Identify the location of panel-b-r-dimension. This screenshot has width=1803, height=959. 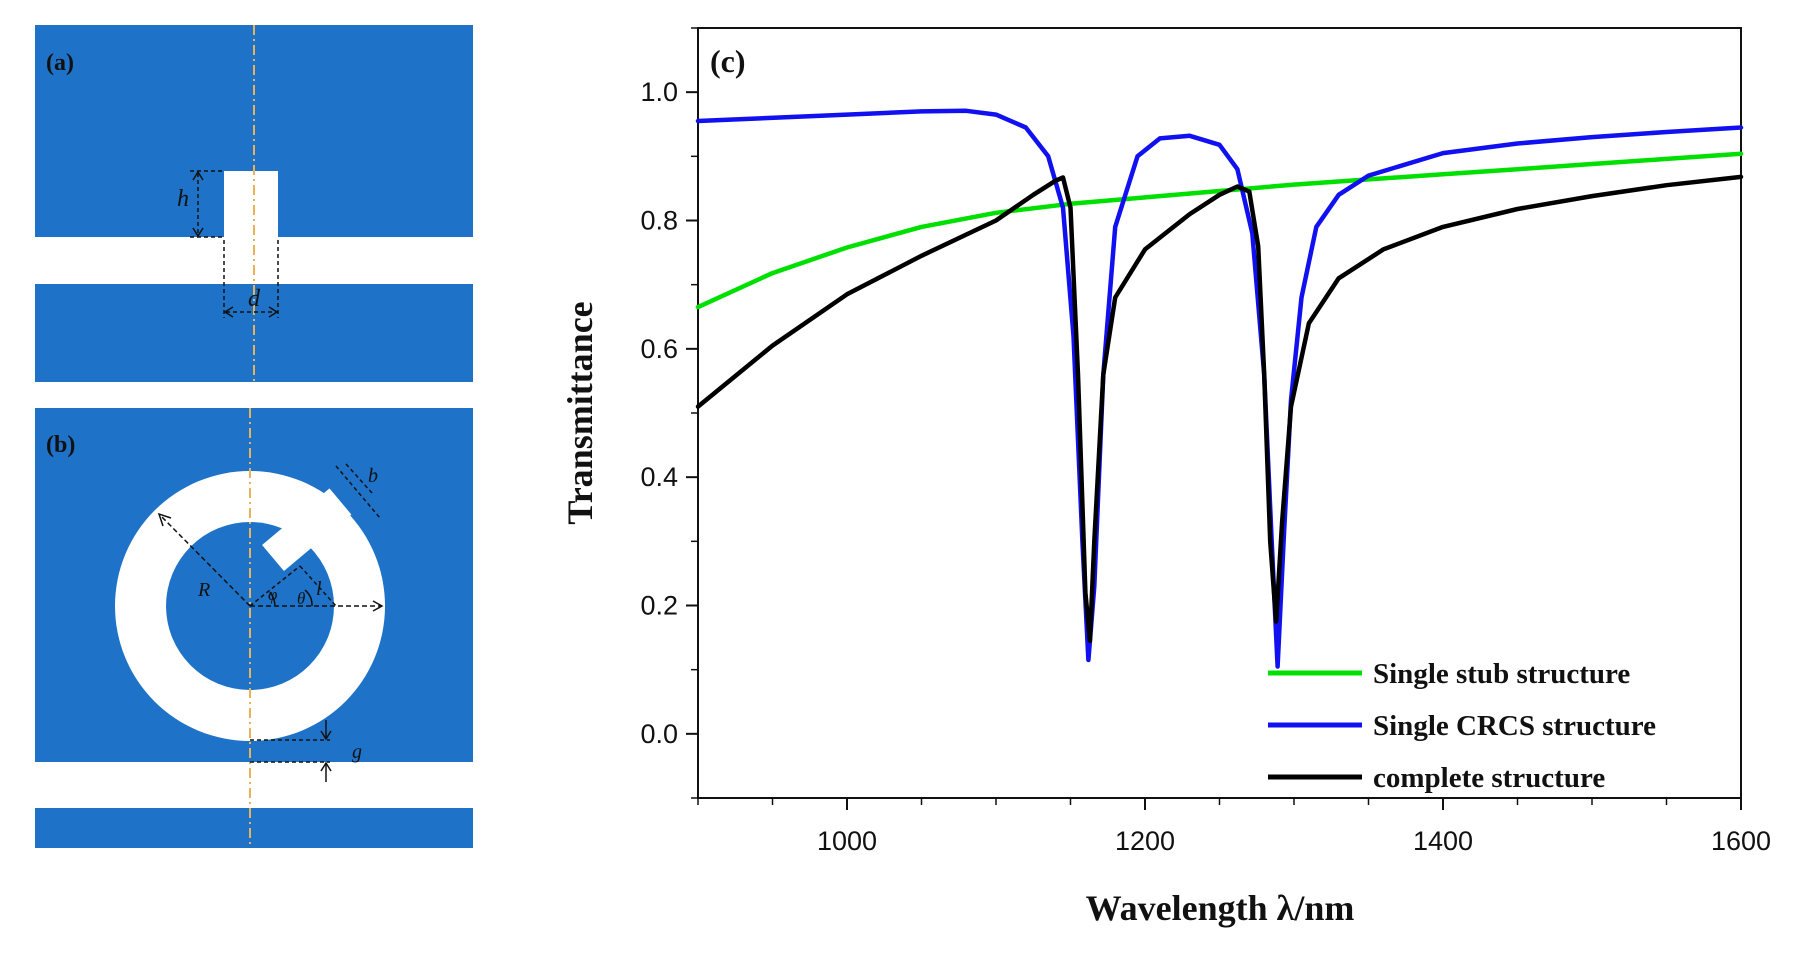
(270, 622).